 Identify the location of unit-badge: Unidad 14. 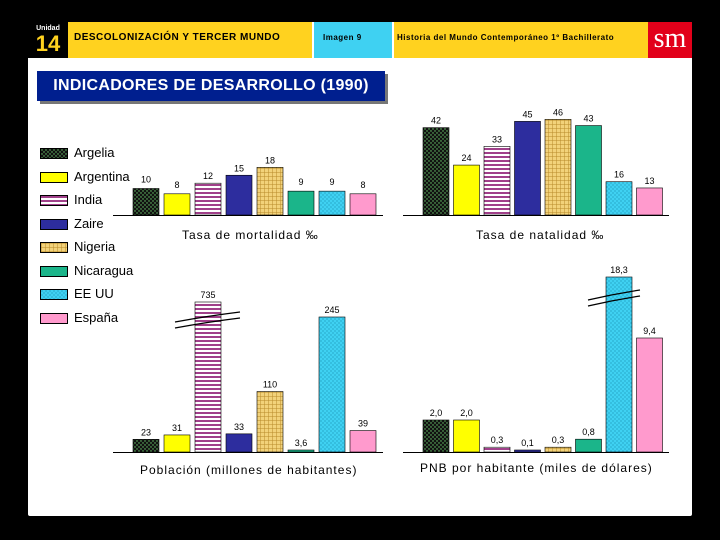
(48, 40).